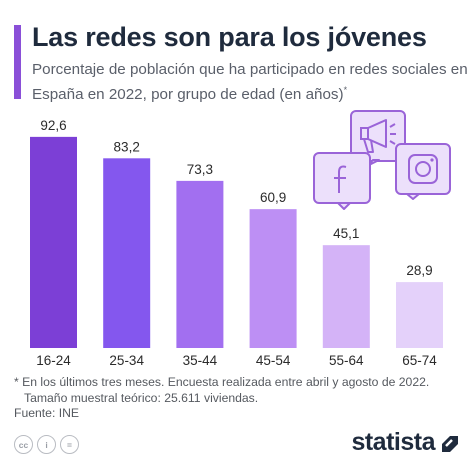 This screenshot has width=474, height=474. I want to click on category-label: 16-24, so click(53, 360).